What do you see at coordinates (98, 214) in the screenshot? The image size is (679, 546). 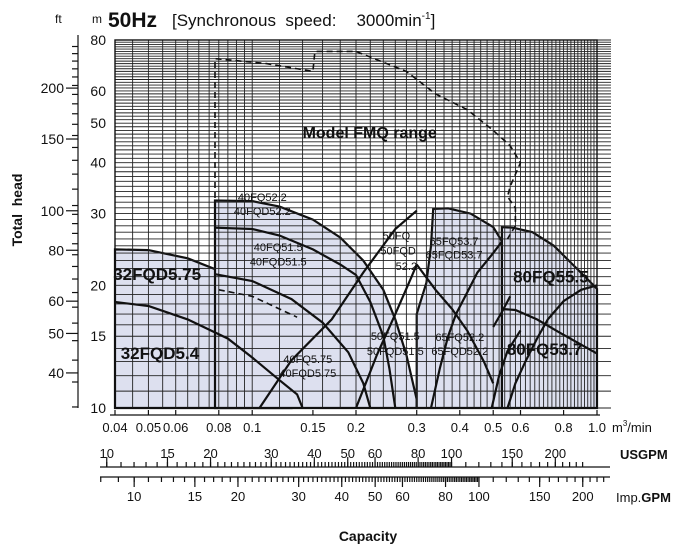 I see `m-tick-label: 30` at bounding box center [98, 214].